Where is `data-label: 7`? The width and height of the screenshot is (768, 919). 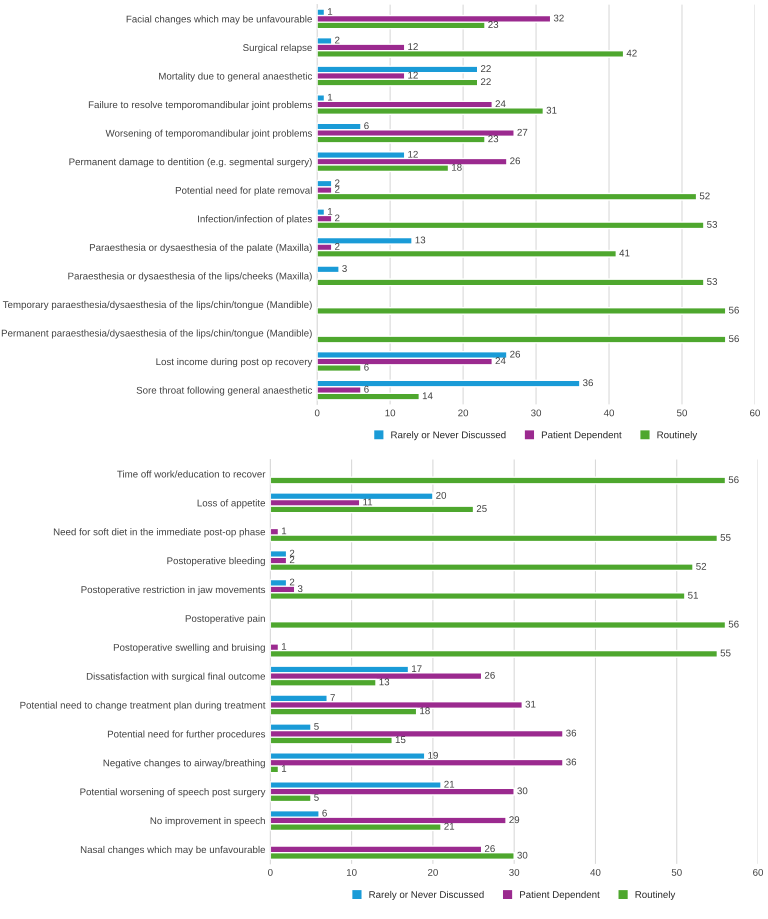
data-label: 7 is located at coordinates (332, 697).